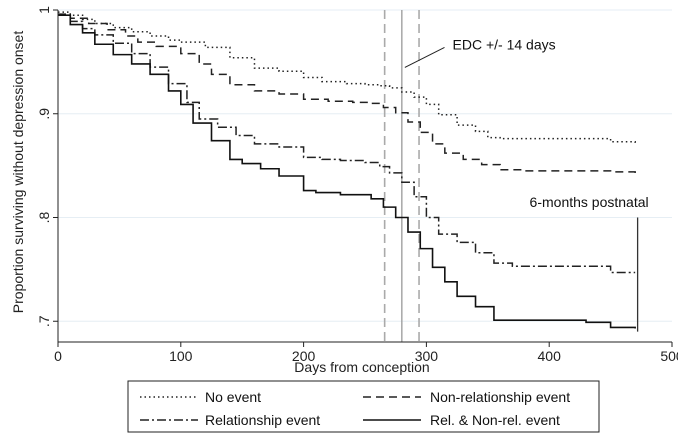  What do you see at coordinates (44, 321) in the screenshot?
I see `y-tick-label-0: .7` at bounding box center [44, 321].